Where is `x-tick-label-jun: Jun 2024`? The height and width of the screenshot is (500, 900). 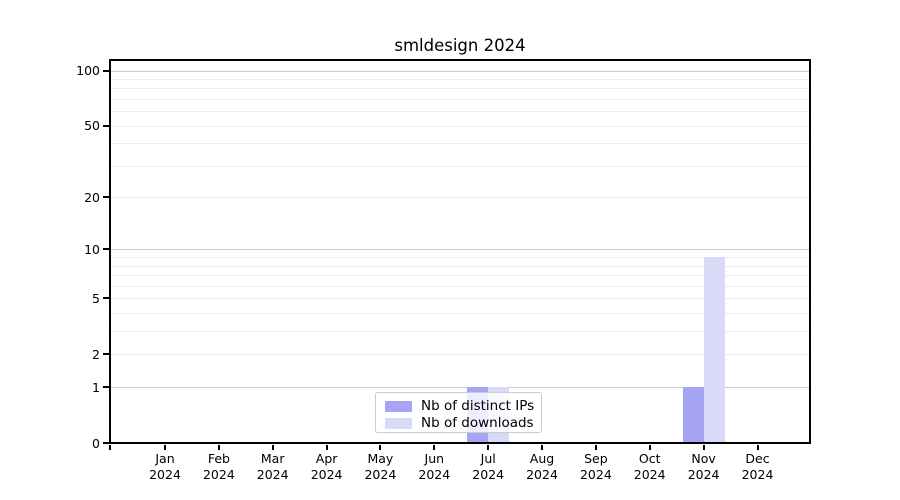 x-tick-label-jun: Jun 2024 is located at coordinates (434, 466).